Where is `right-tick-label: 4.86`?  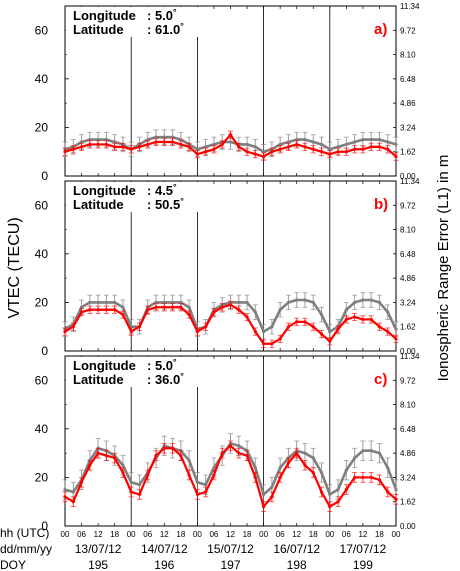 right-tick-label: 4.86 is located at coordinates (408, 453).